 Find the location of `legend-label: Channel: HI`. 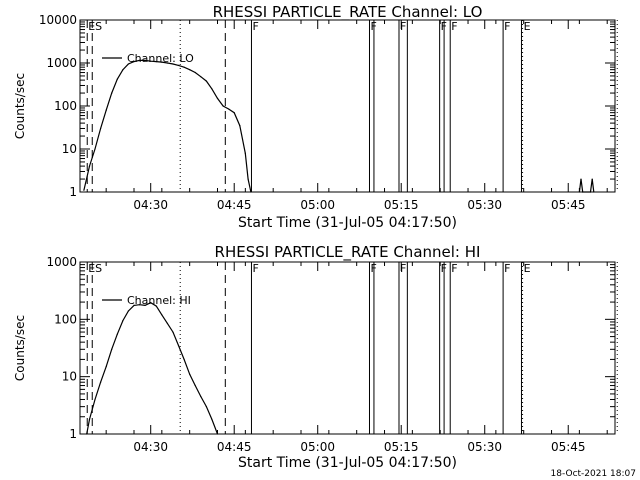

legend-label: Channel: HI is located at coordinates (159, 300).